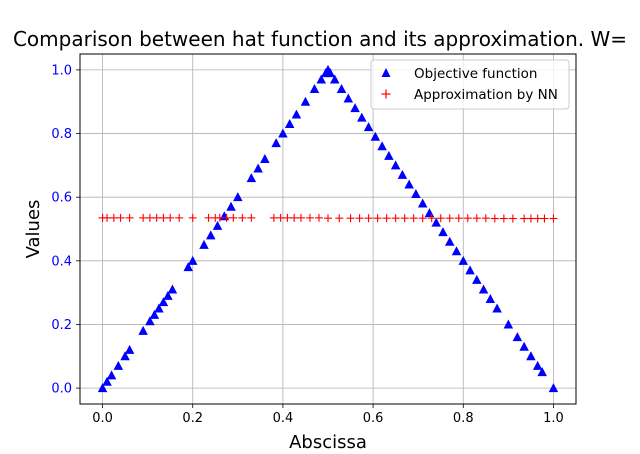  What do you see at coordinates (283, 418) in the screenshot?
I see `x-tick-label: 0.4` at bounding box center [283, 418].